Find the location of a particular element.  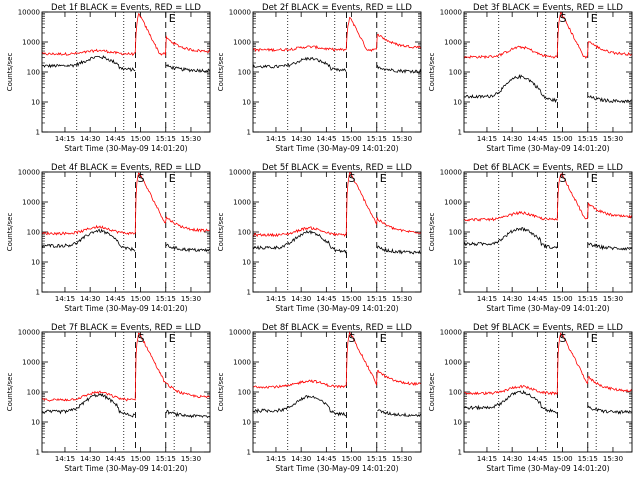

panel-title: Det 6f BLACK = Events, RED = LLD is located at coordinates (548, 168).